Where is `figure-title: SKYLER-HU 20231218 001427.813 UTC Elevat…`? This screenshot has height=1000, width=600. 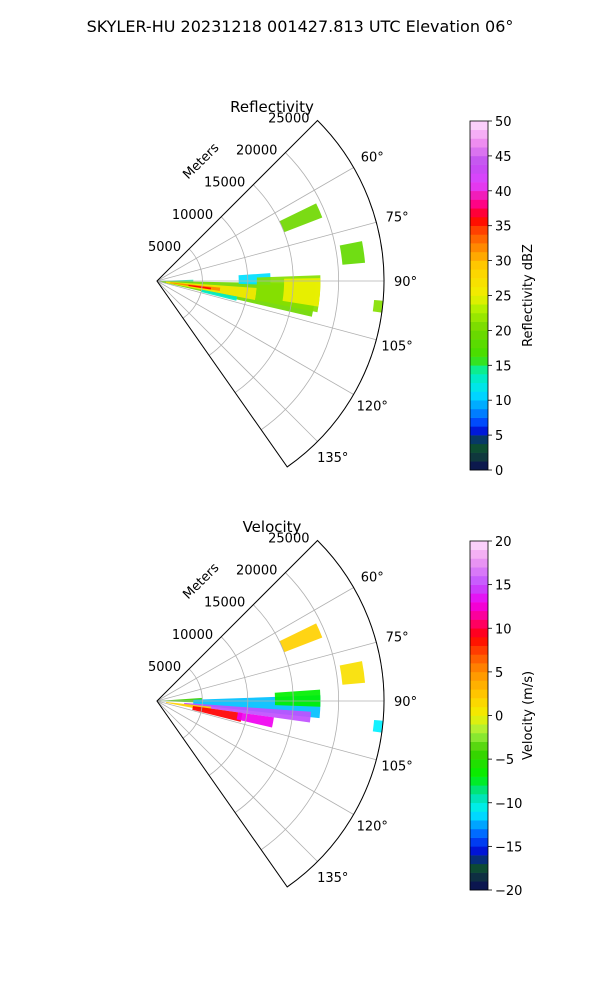 figure-title: SKYLER-HU 20231218 001427.813 UTC Elevat… is located at coordinates (300, 26).